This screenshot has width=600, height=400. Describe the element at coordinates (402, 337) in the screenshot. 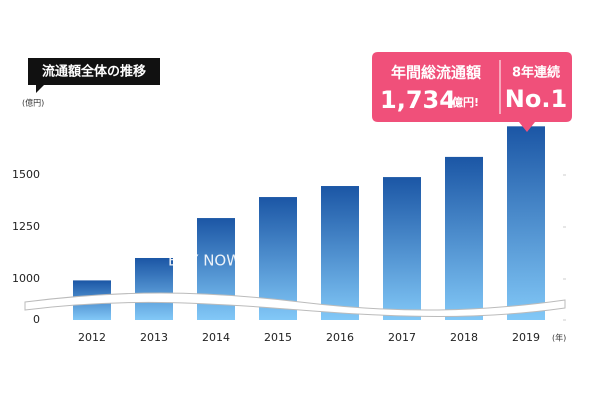

I see `x-tick-label: 2017` at that location.